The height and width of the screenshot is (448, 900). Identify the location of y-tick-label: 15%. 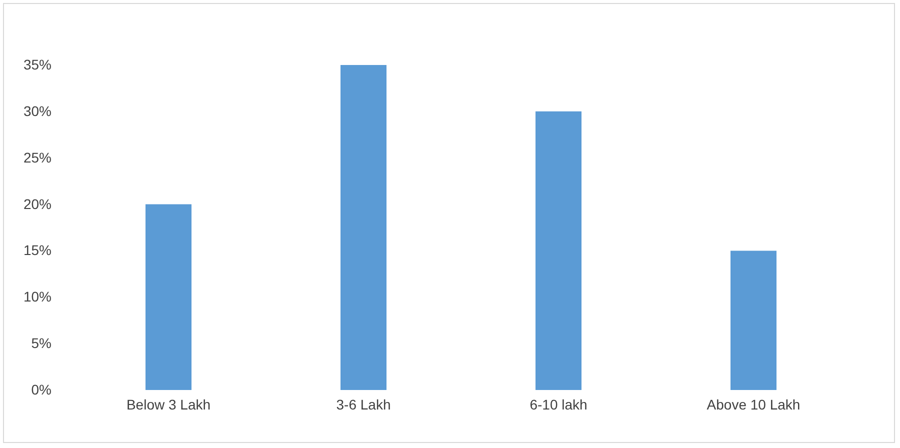
(37, 250).